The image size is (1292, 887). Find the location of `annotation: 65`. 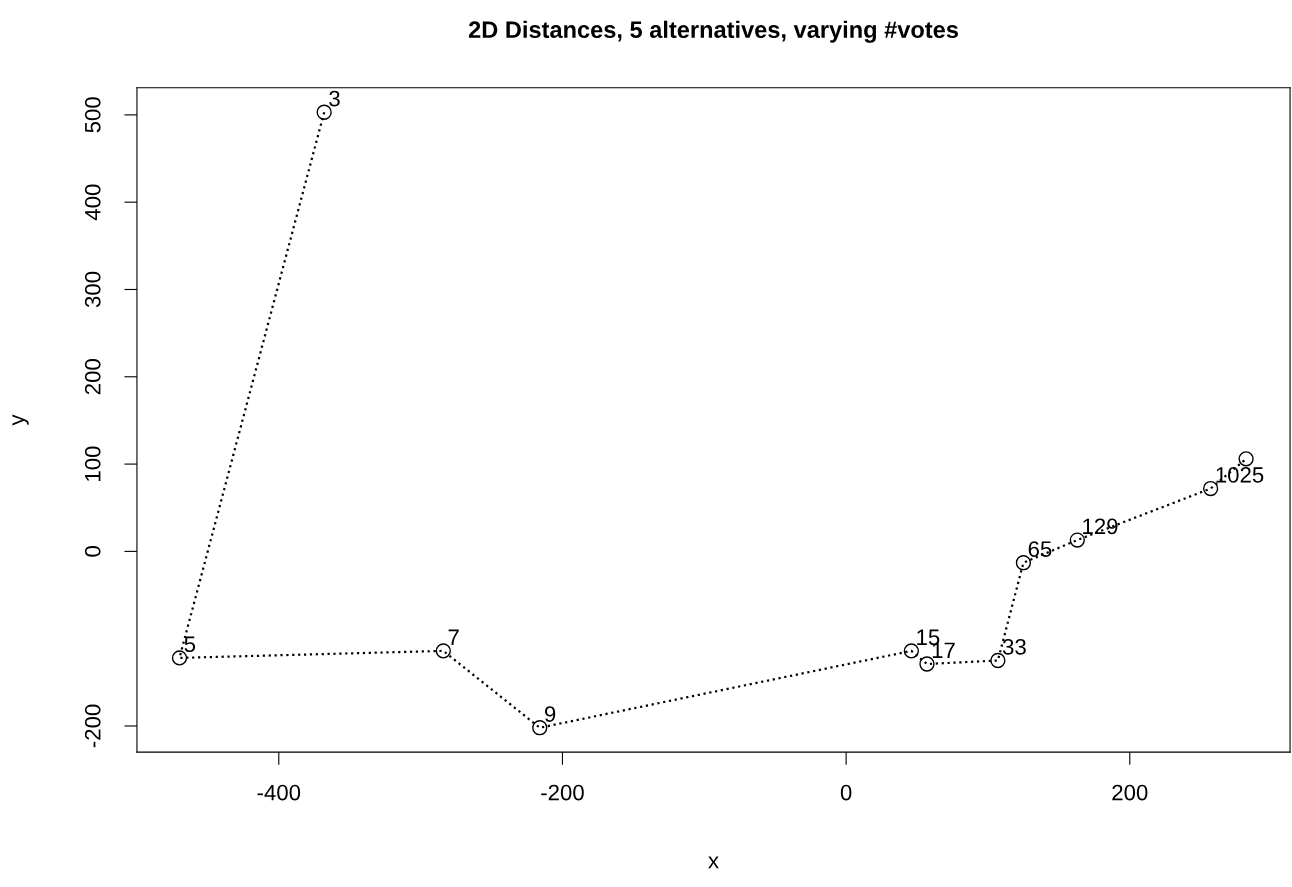

annotation: 65 is located at coordinates (1040, 549).